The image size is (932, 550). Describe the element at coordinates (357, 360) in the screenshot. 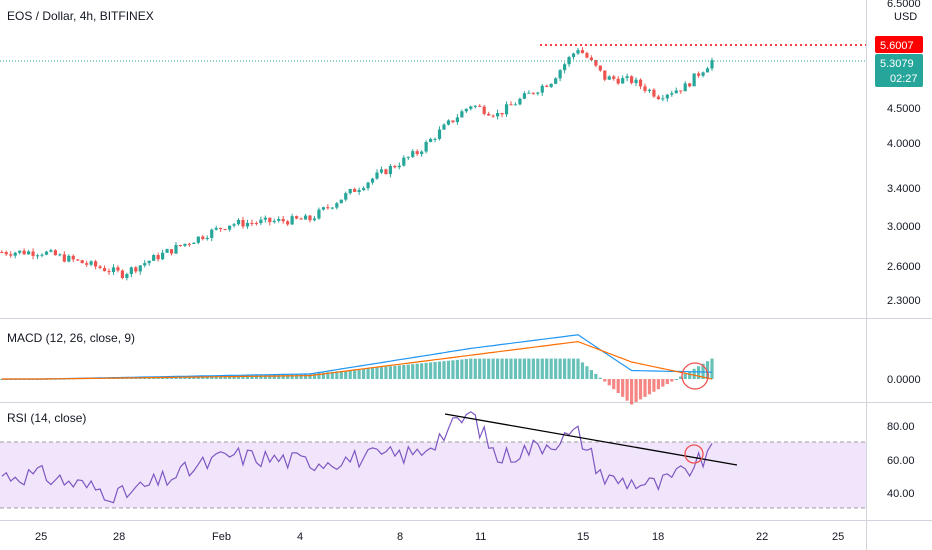

I see `signal-line` at that location.